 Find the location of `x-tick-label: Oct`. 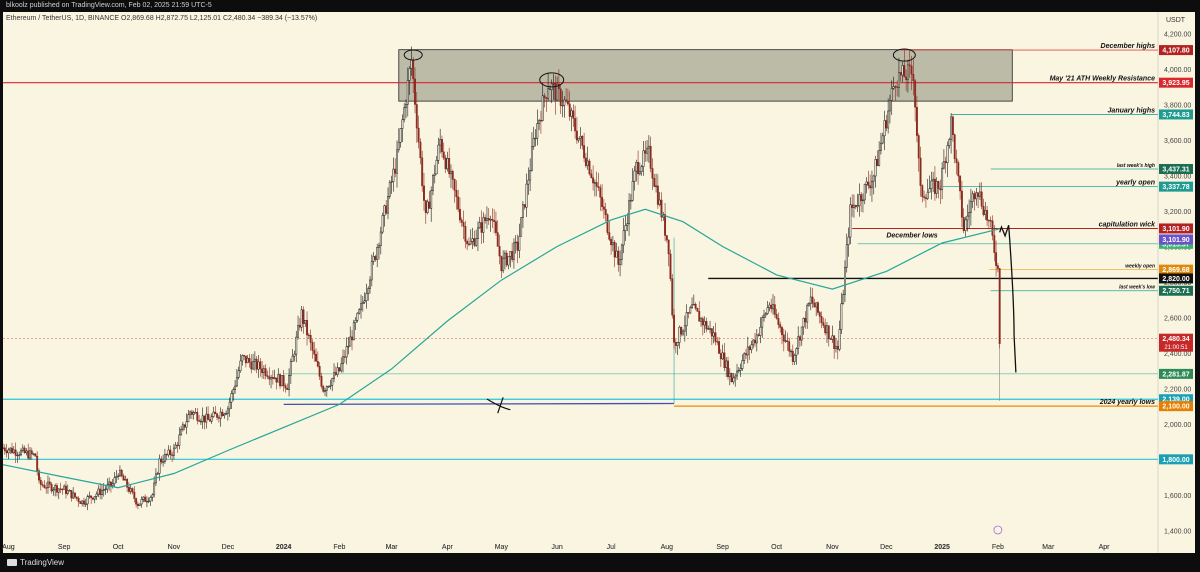

x-tick-label: Oct is located at coordinates (118, 547).